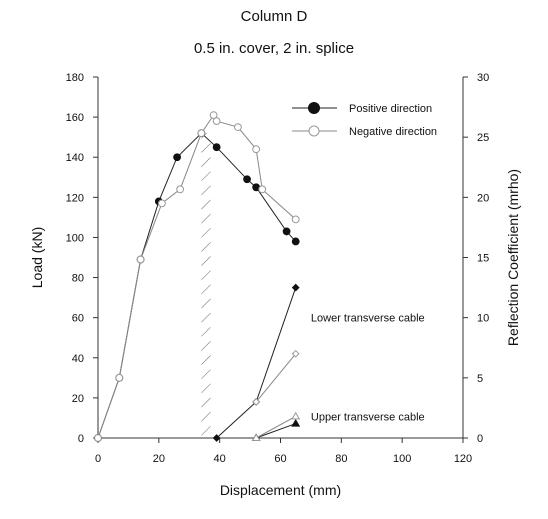  Describe the element at coordinates (78, 359) in the screenshot. I see `y-tick-label: 40` at that location.